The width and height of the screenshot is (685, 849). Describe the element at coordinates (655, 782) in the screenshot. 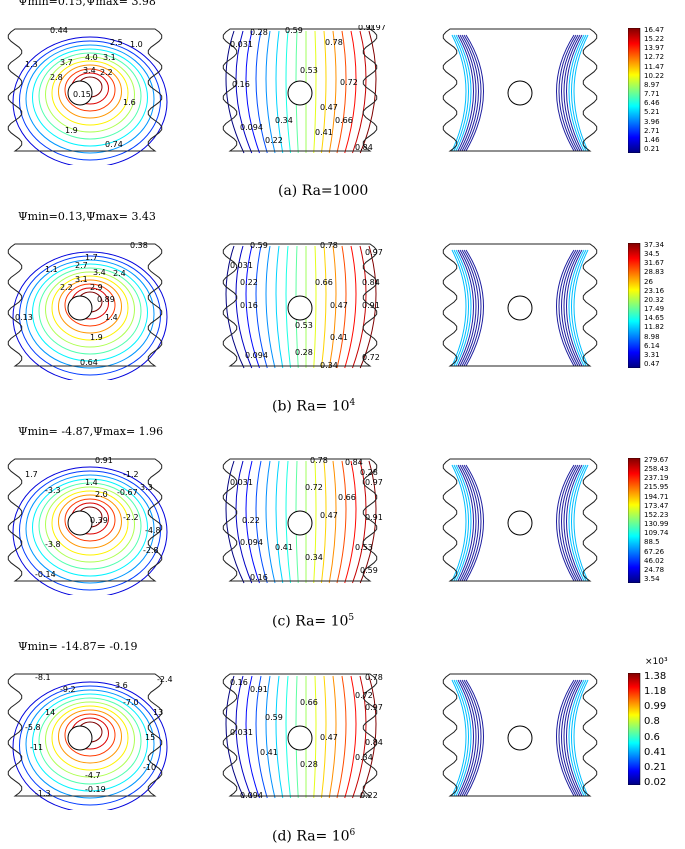

I see `colorbar-tick: 0.02` at that location.